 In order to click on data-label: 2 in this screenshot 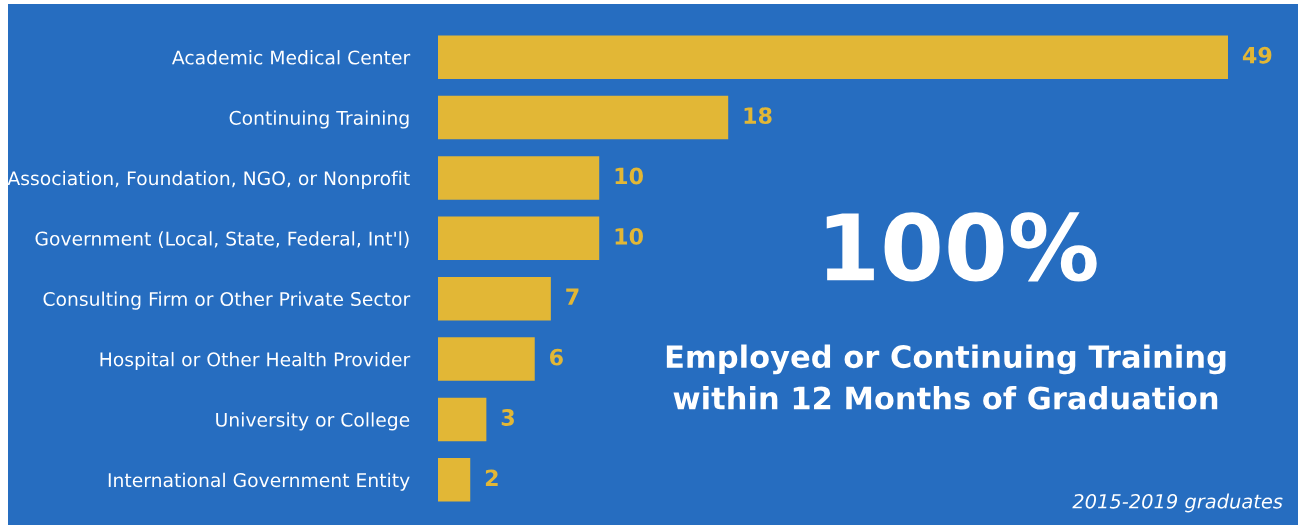, I will do `click(491, 477)`.